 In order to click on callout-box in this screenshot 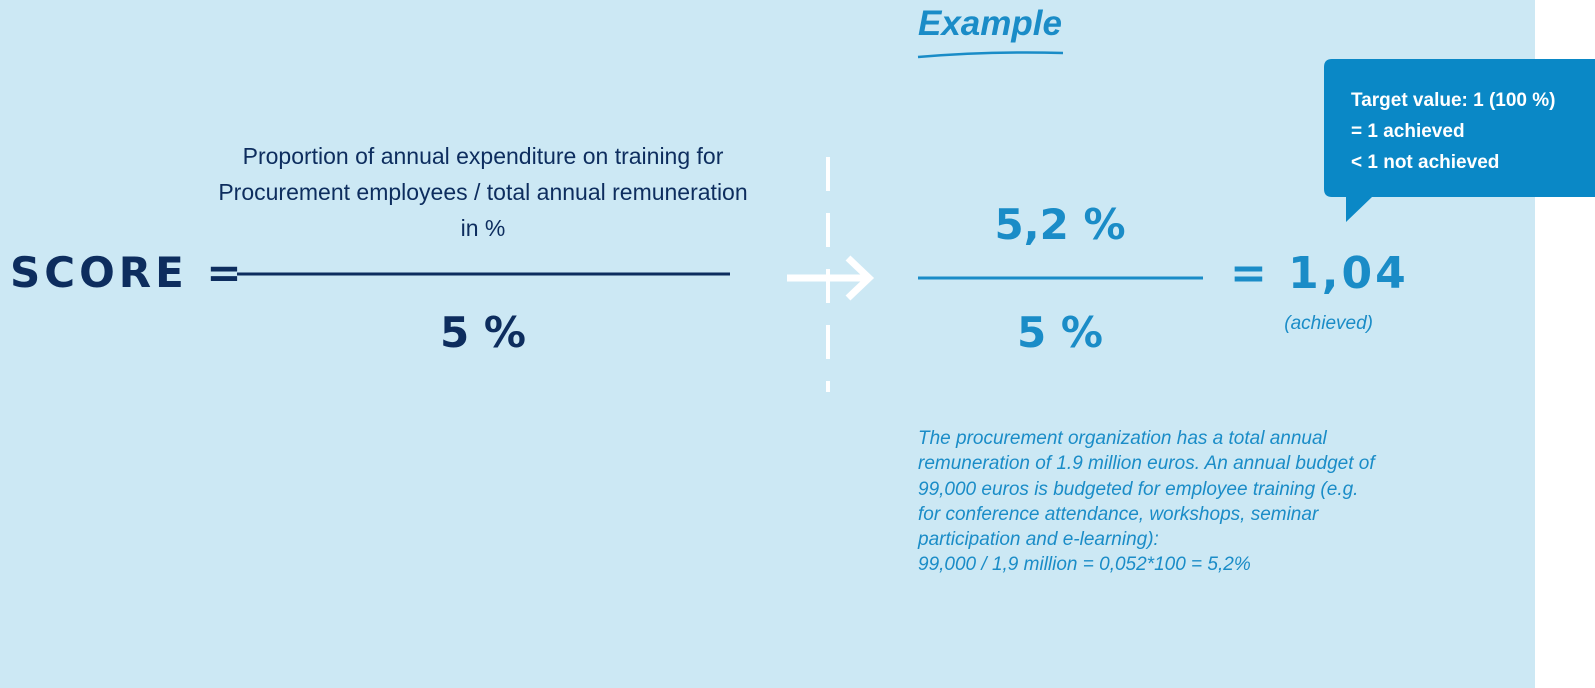, I will do `click(1459, 140)`.